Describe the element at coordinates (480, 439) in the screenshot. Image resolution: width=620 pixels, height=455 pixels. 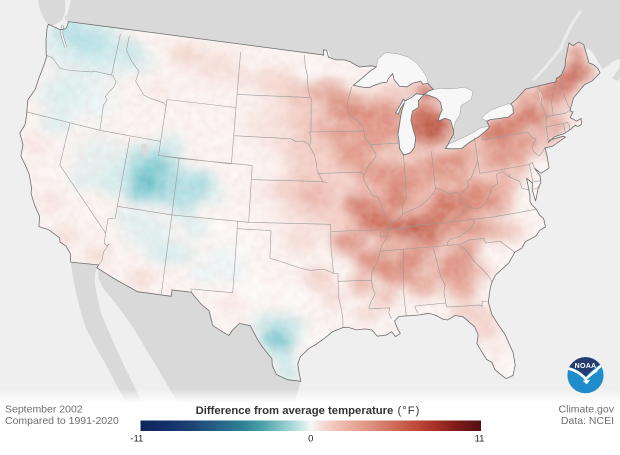
I see `svg-text: 11` at that location.